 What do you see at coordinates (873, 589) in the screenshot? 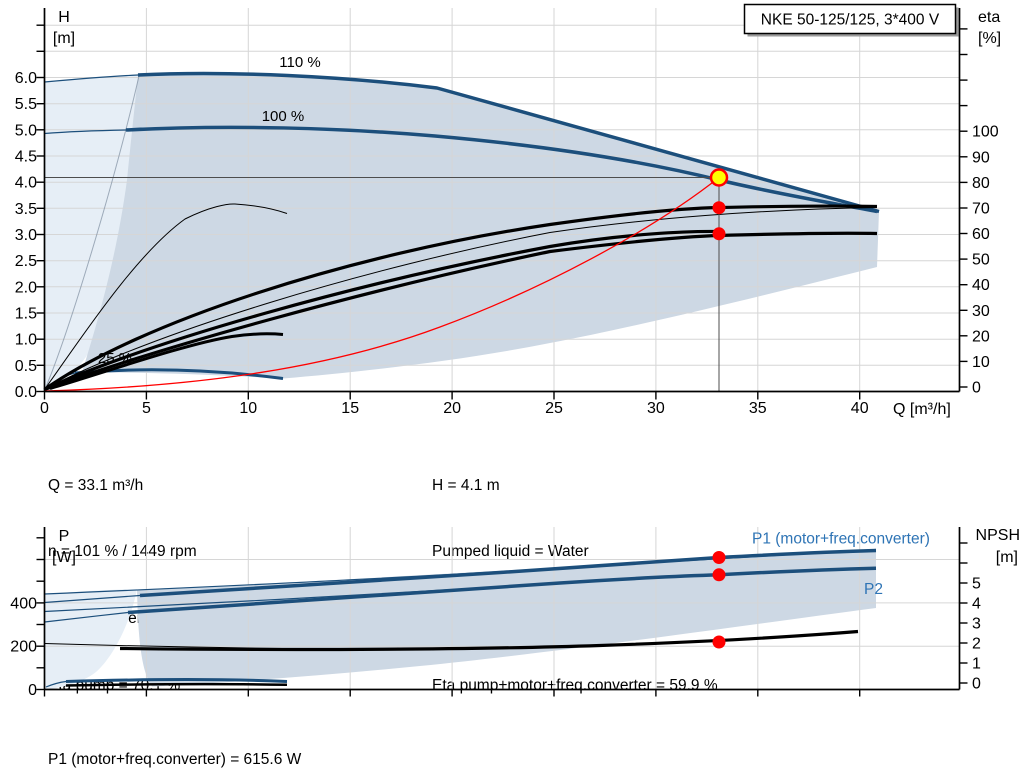
I see `p2-curve-label: P2` at bounding box center [873, 589].